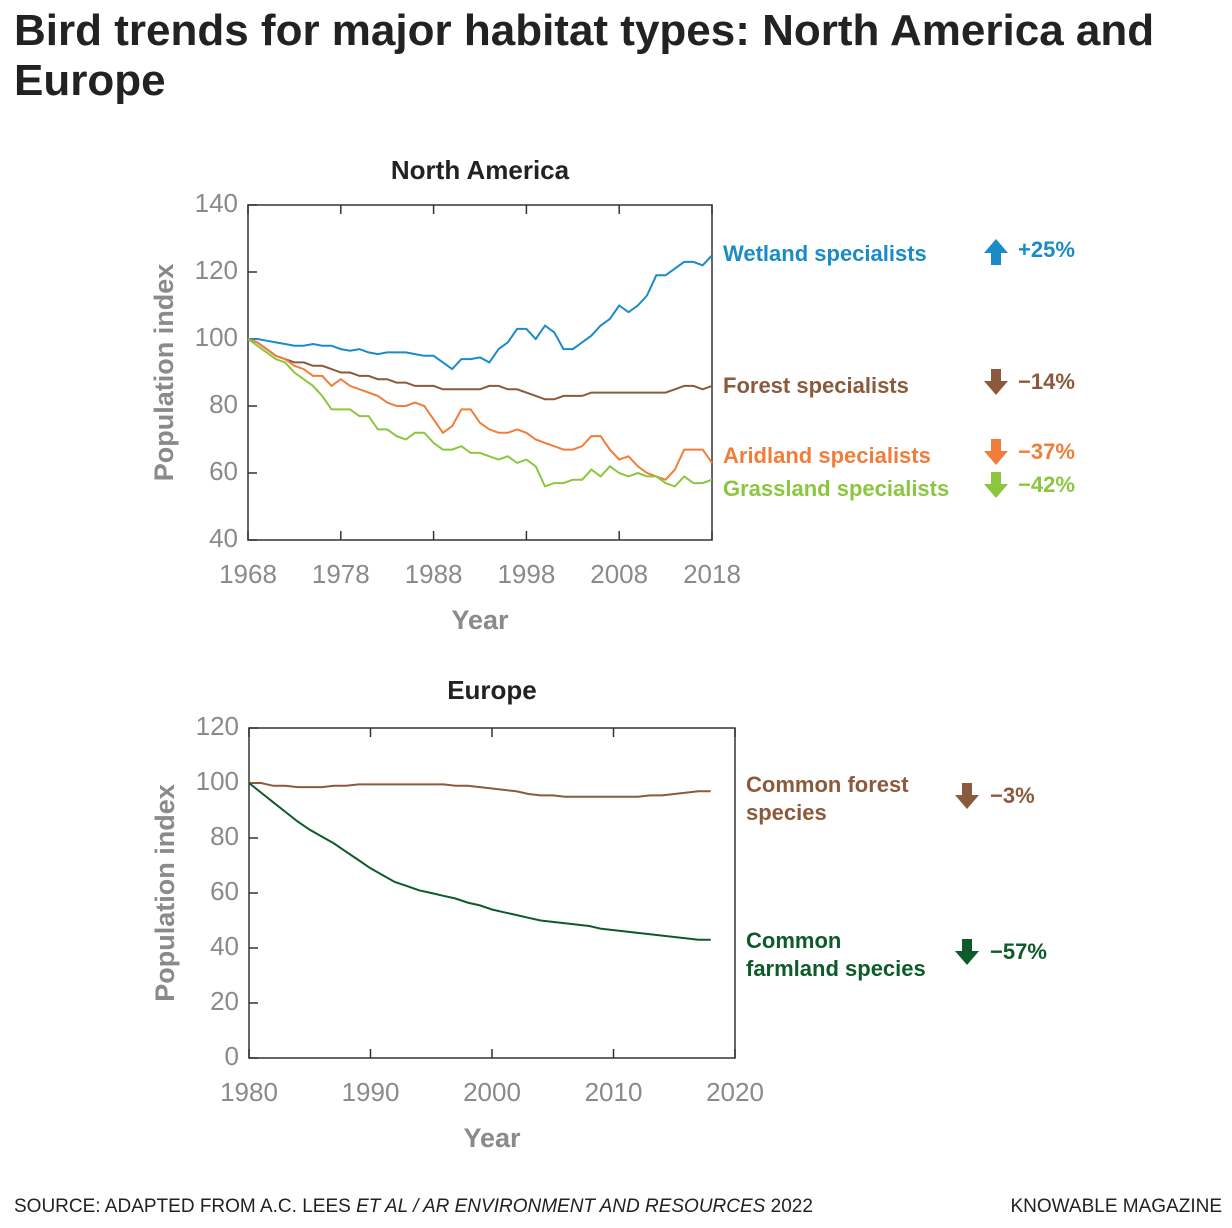 Image resolution: width=1232 pixels, height=1228 pixels. Describe the element at coordinates (712, 574) in the screenshot. I see `x-tick-label: 2018` at that location.